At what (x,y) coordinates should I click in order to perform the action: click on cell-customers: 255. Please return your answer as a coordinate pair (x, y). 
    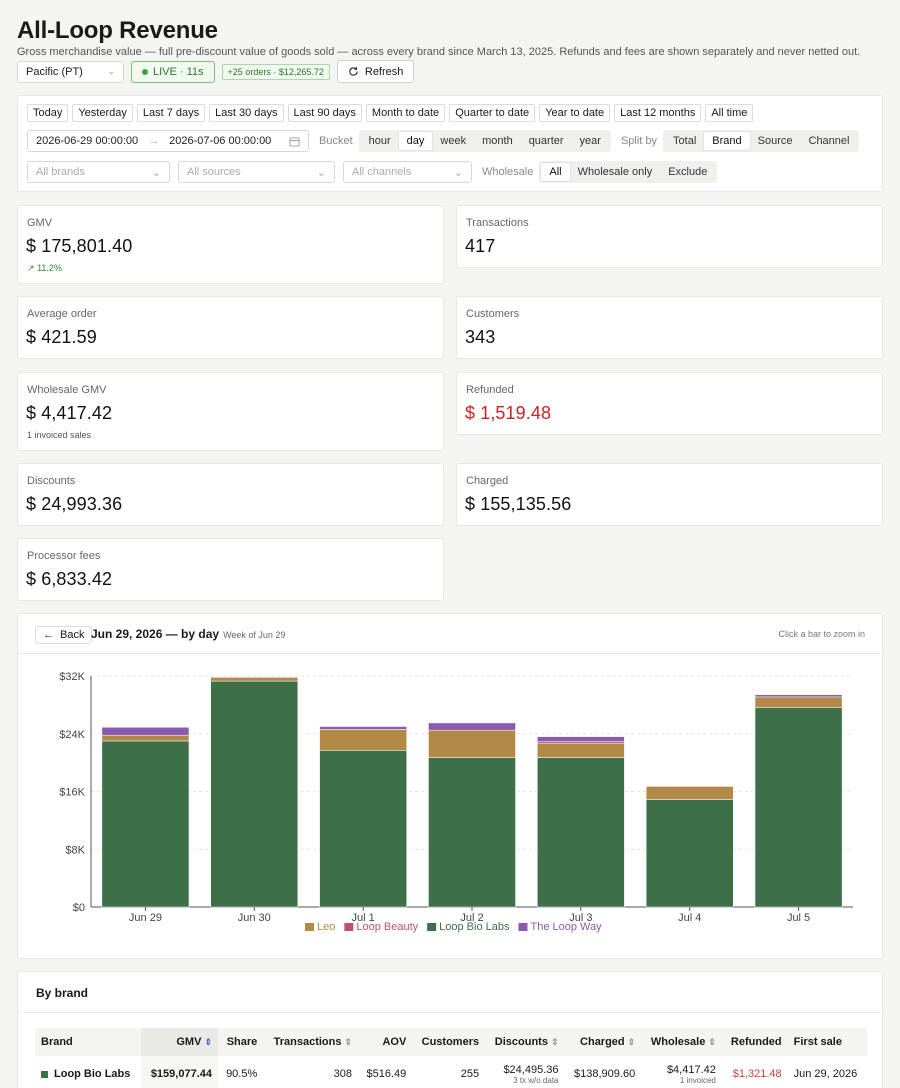
    Looking at the image, I should click on (470, 1074).